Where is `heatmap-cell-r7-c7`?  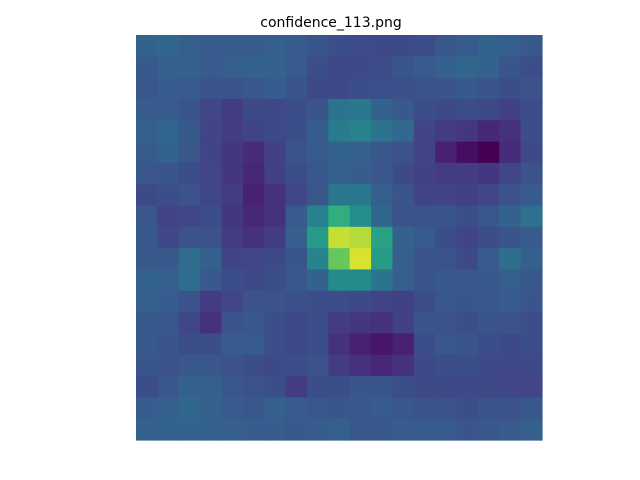 heatmap-cell-r7-c7 is located at coordinates (296, 195).